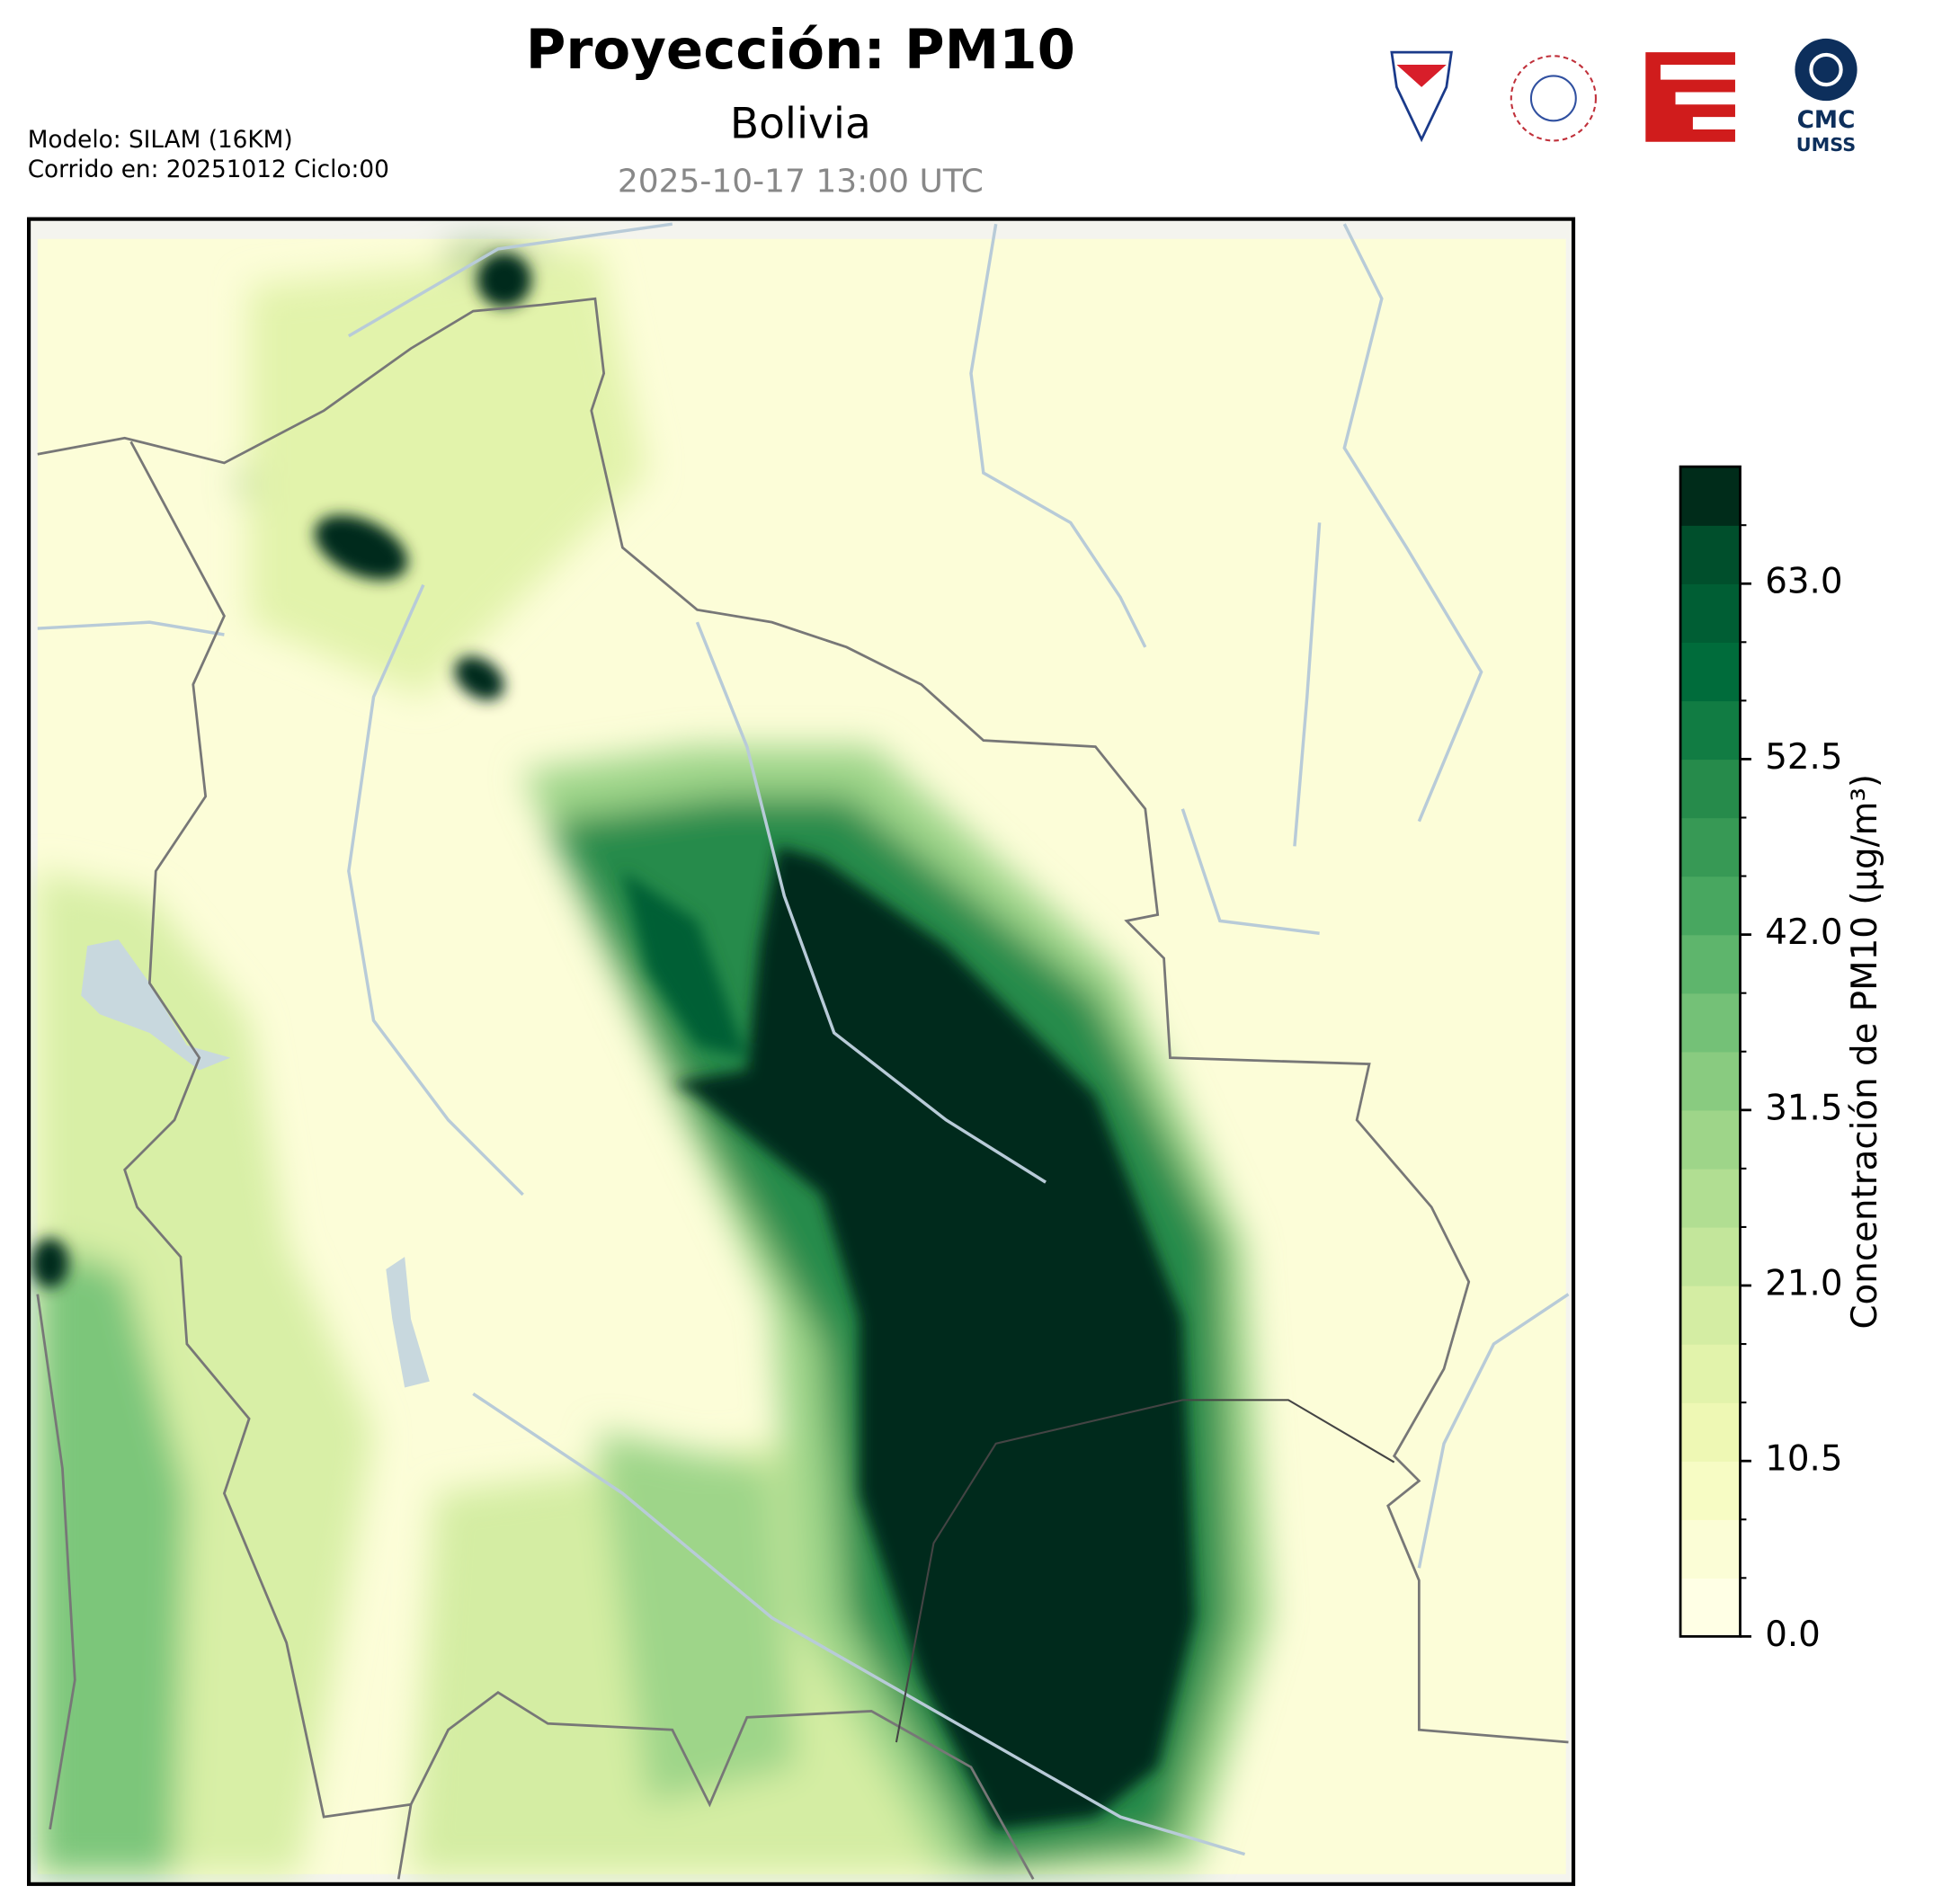  What do you see at coordinates (1865, 1052) in the screenshot?
I see `colorbar-label: Concentración de PM10 (µg/m³)` at bounding box center [1865, 1052].